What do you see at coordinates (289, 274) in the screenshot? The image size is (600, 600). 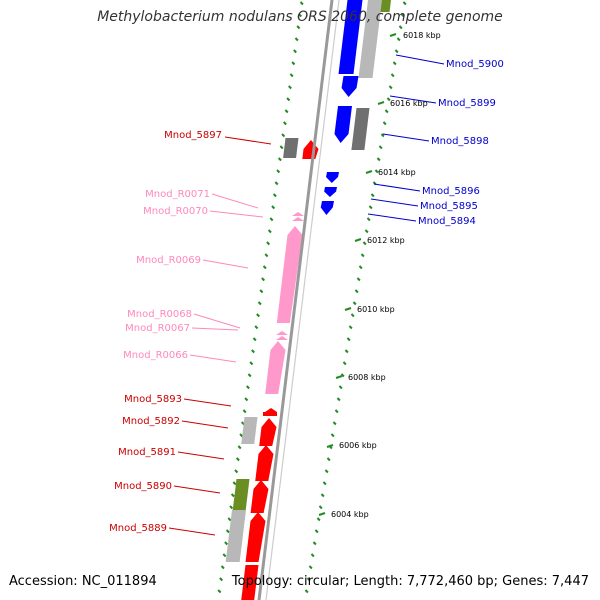 I see `rna-mnod-r0069` at bounding box center [289, 274].